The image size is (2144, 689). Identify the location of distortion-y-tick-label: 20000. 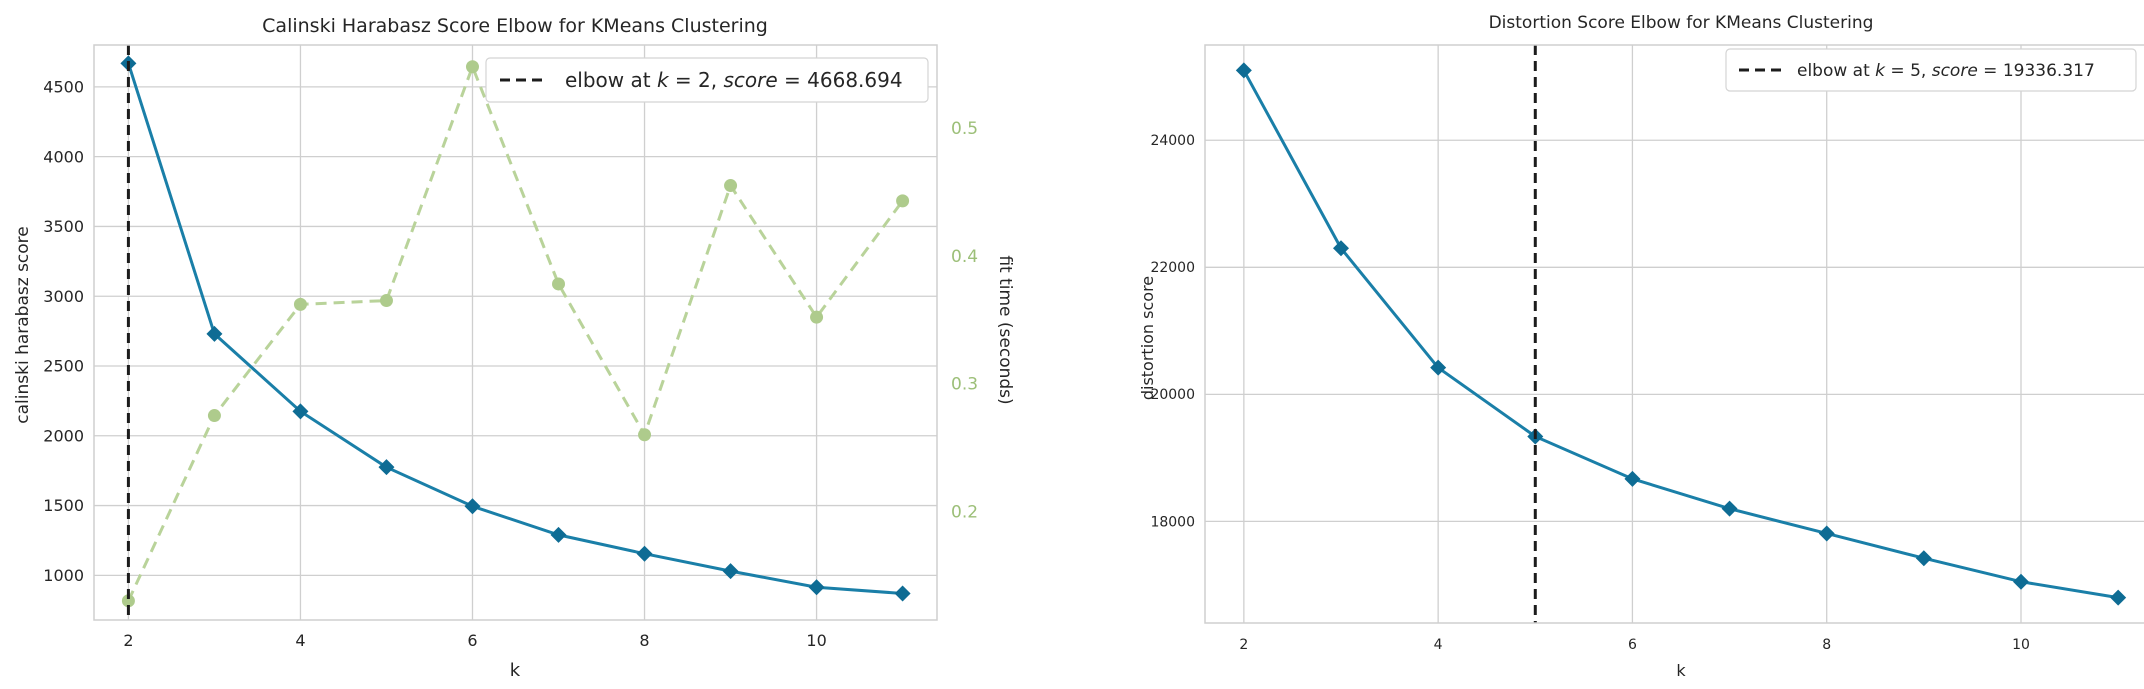
(1172, 395).